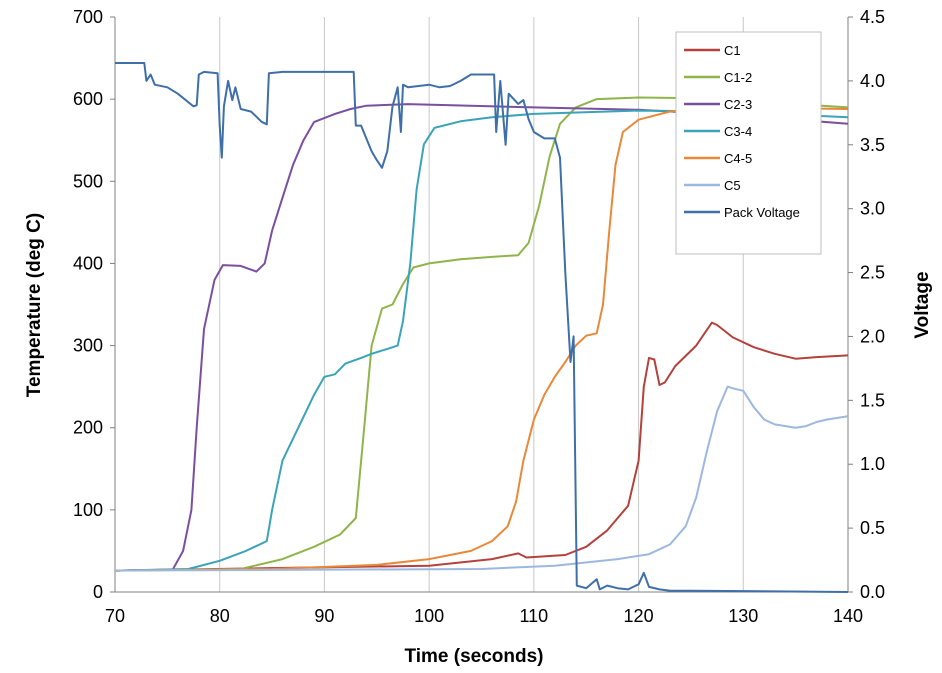  Describe the element at coordinates (88, 263) in the screenshot. I see `y-left-tick-label: 400` at that location.